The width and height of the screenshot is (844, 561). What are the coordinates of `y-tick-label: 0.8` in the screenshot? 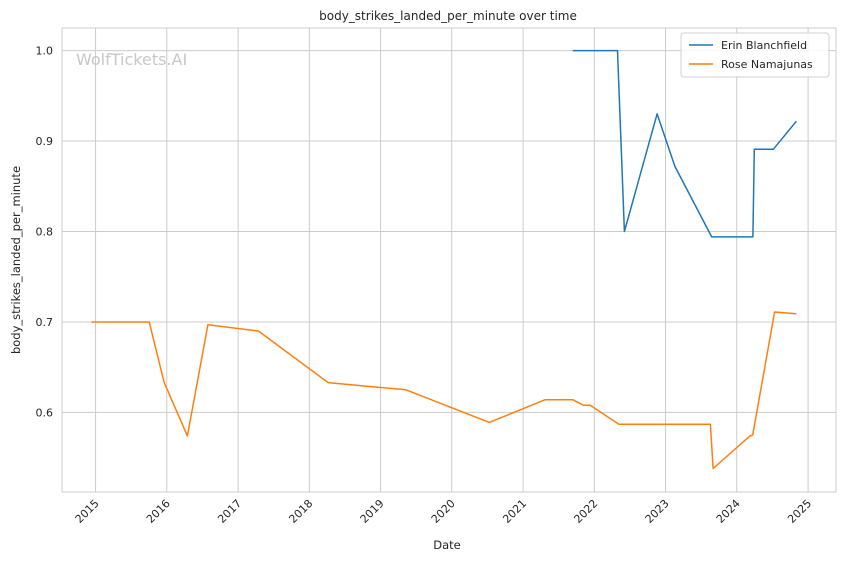 It's located at (45, 232).